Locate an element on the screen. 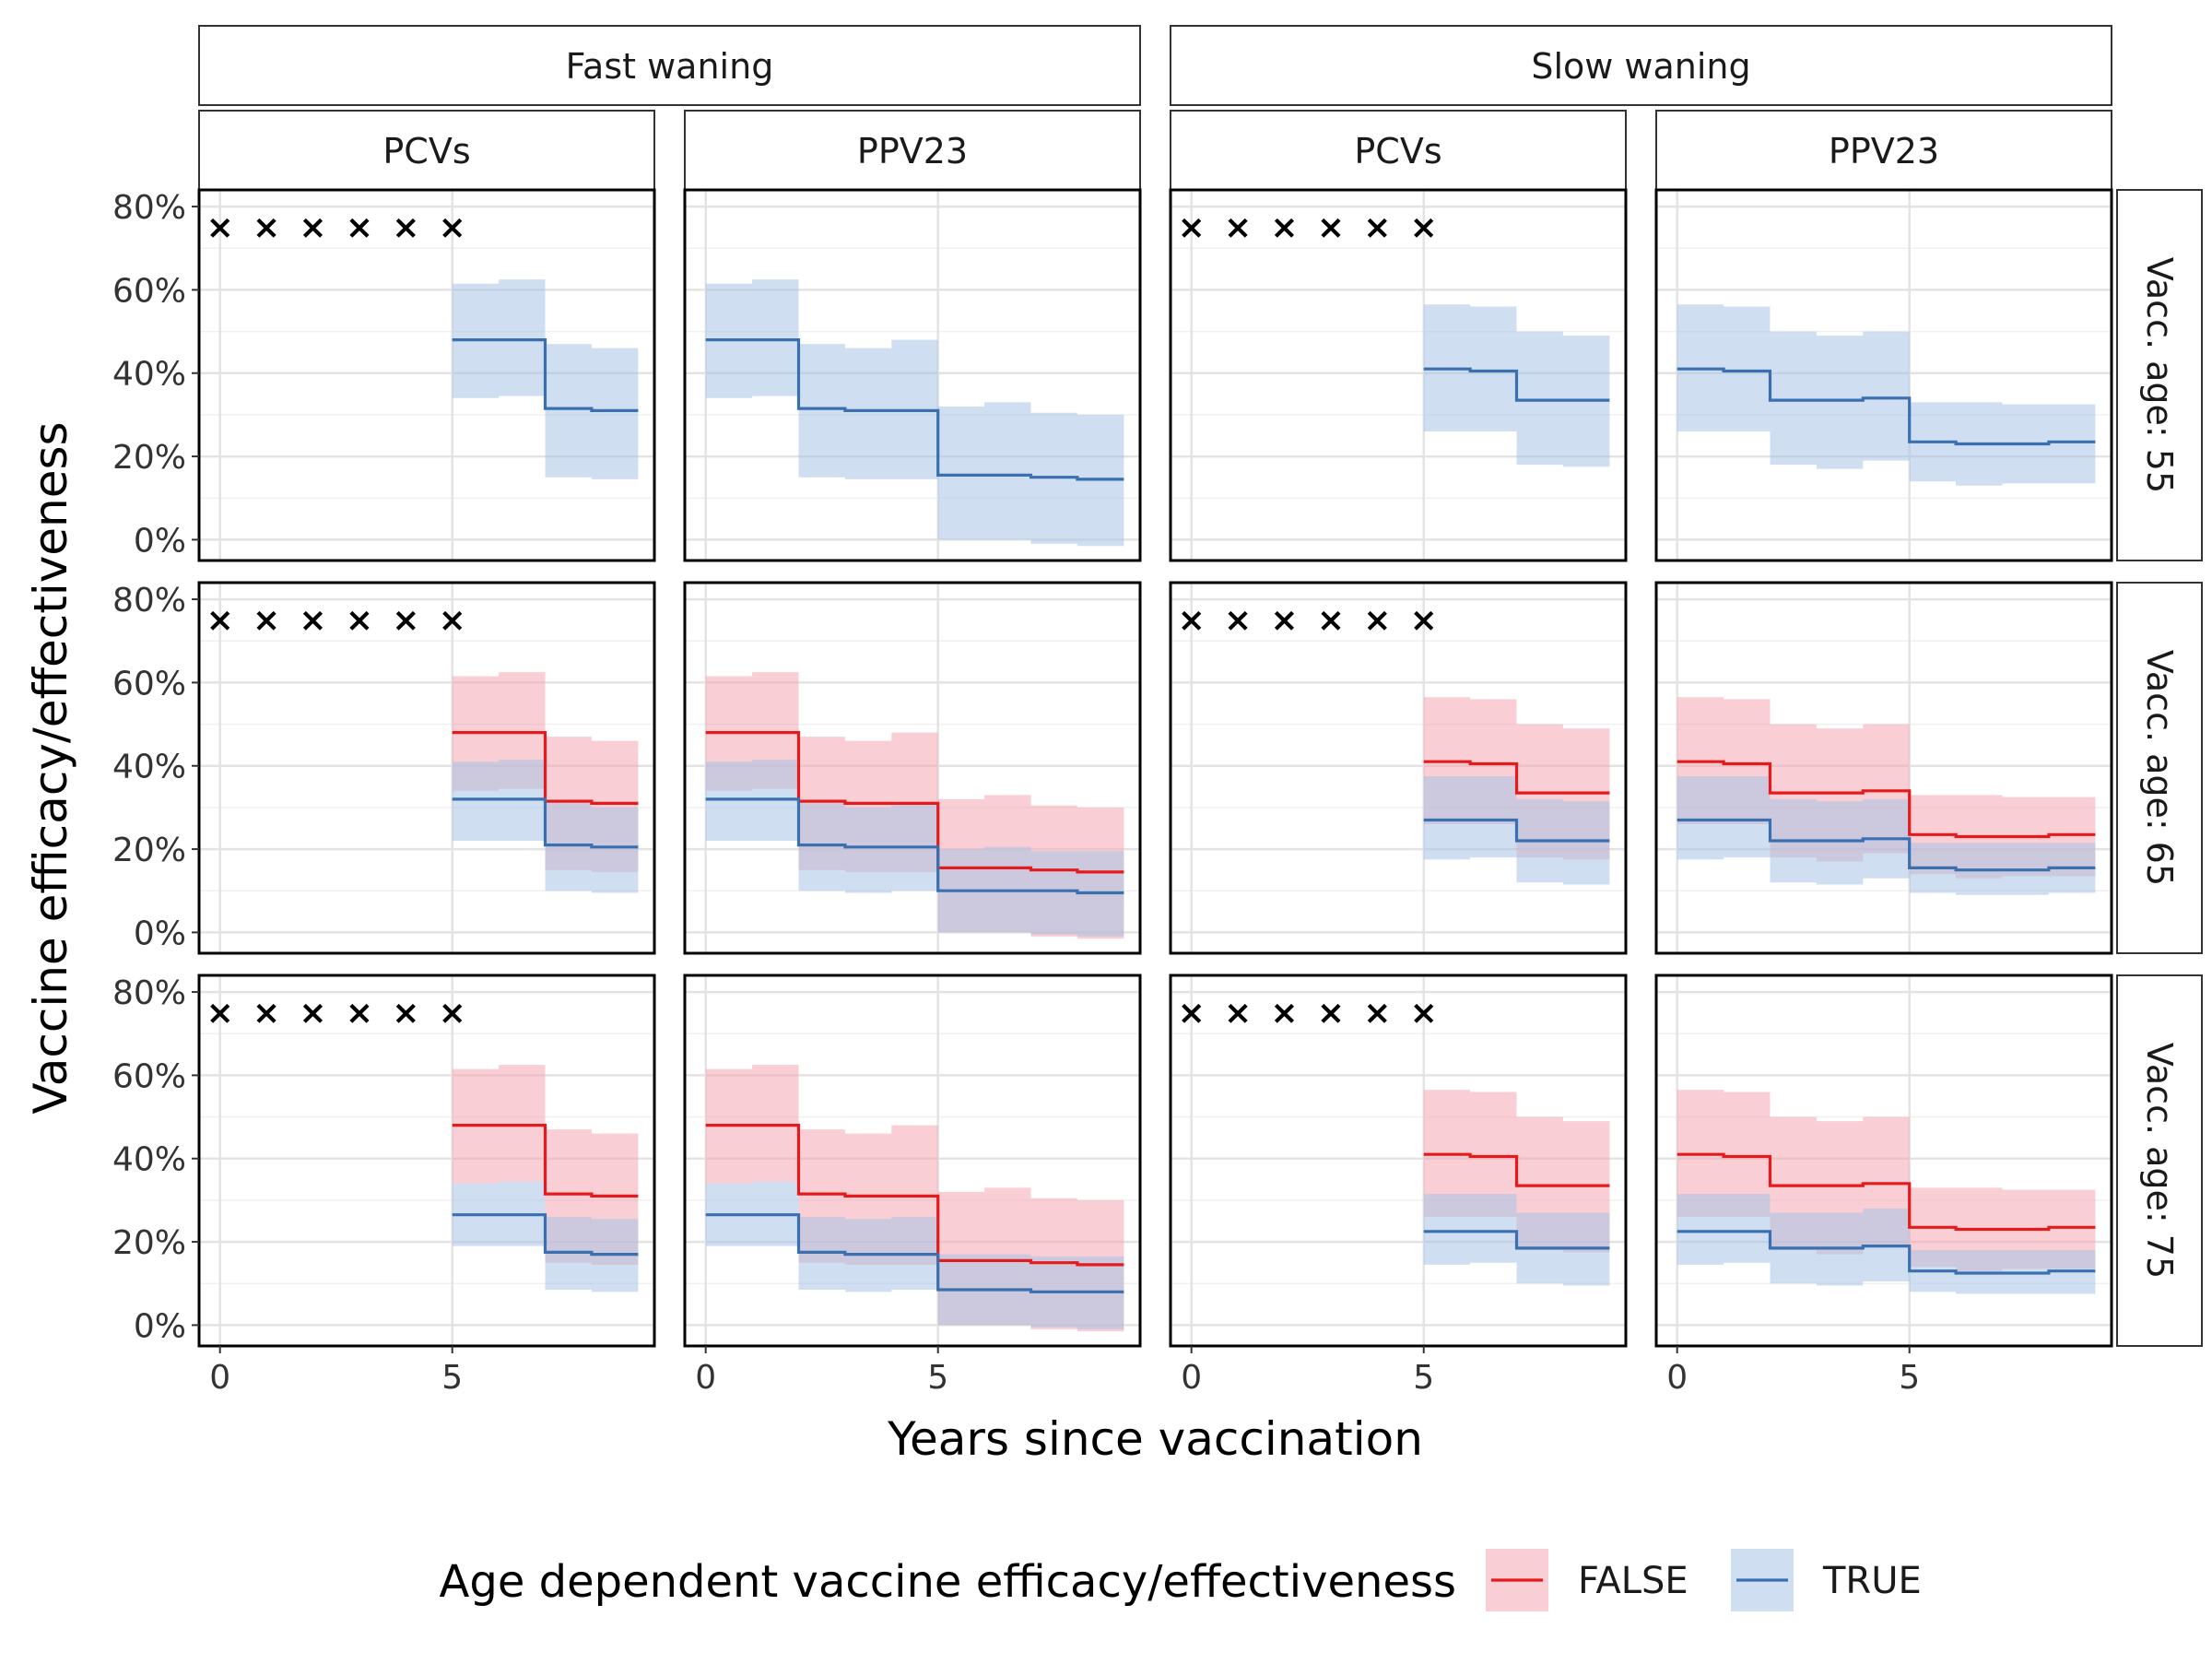 The width and height of the screenshot is (2212, 1664). x-axis-title: Years since vaccination is located at coordinates (1155, 1439).